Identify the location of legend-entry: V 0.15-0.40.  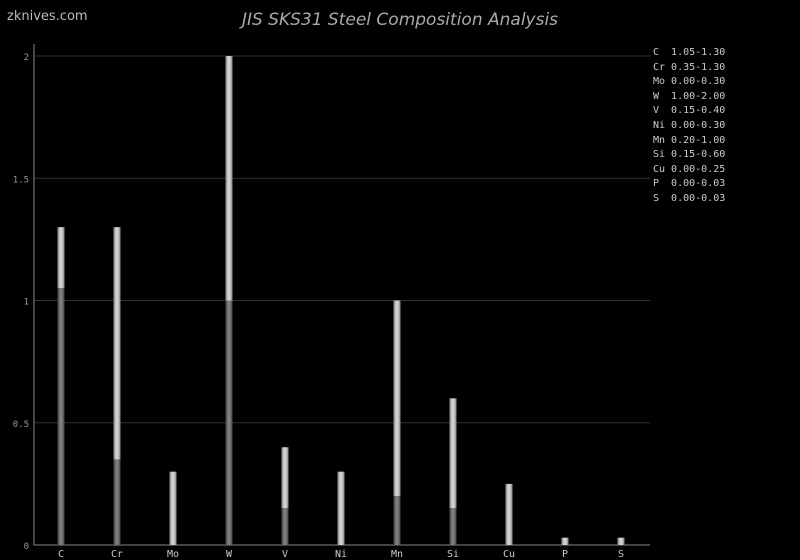
(689, 111).